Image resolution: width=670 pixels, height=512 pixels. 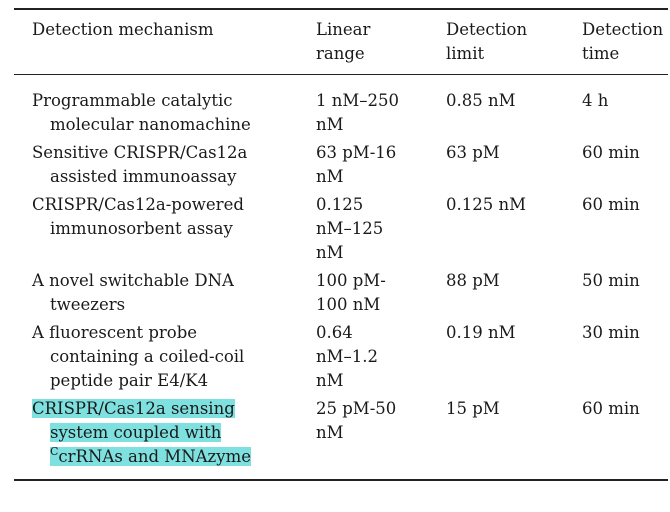 I want to click on header-mechanism: Detection mechanism, so click(x=165, y=39).